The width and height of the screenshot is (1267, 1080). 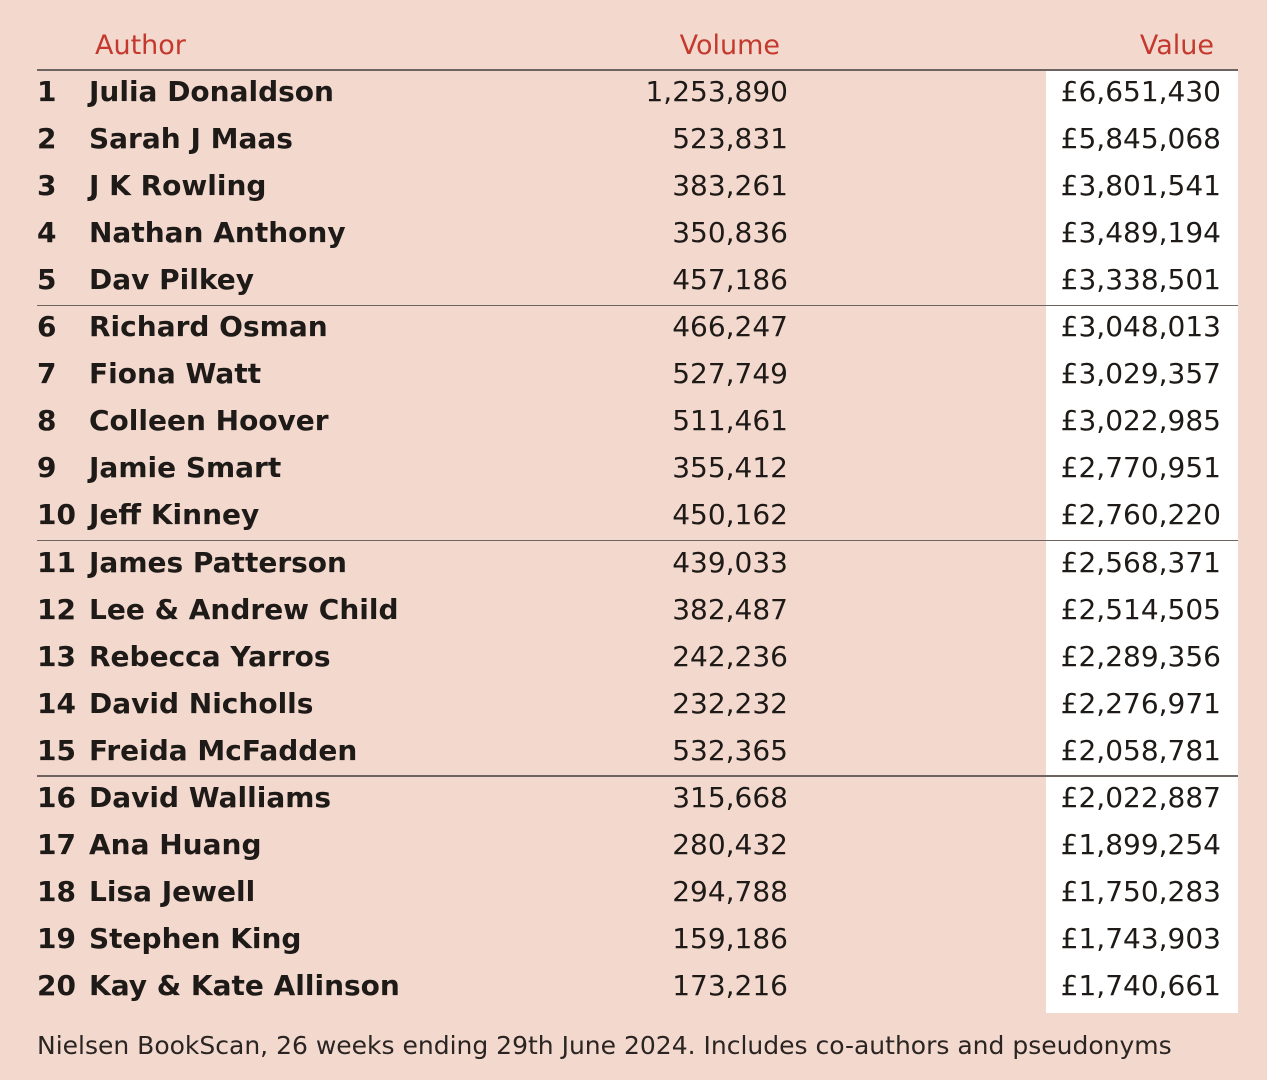 What do you see at coordinates (1140, 938) in the screenshot?
I see `value: £1,743,903` at bounding box center [1140, 938].